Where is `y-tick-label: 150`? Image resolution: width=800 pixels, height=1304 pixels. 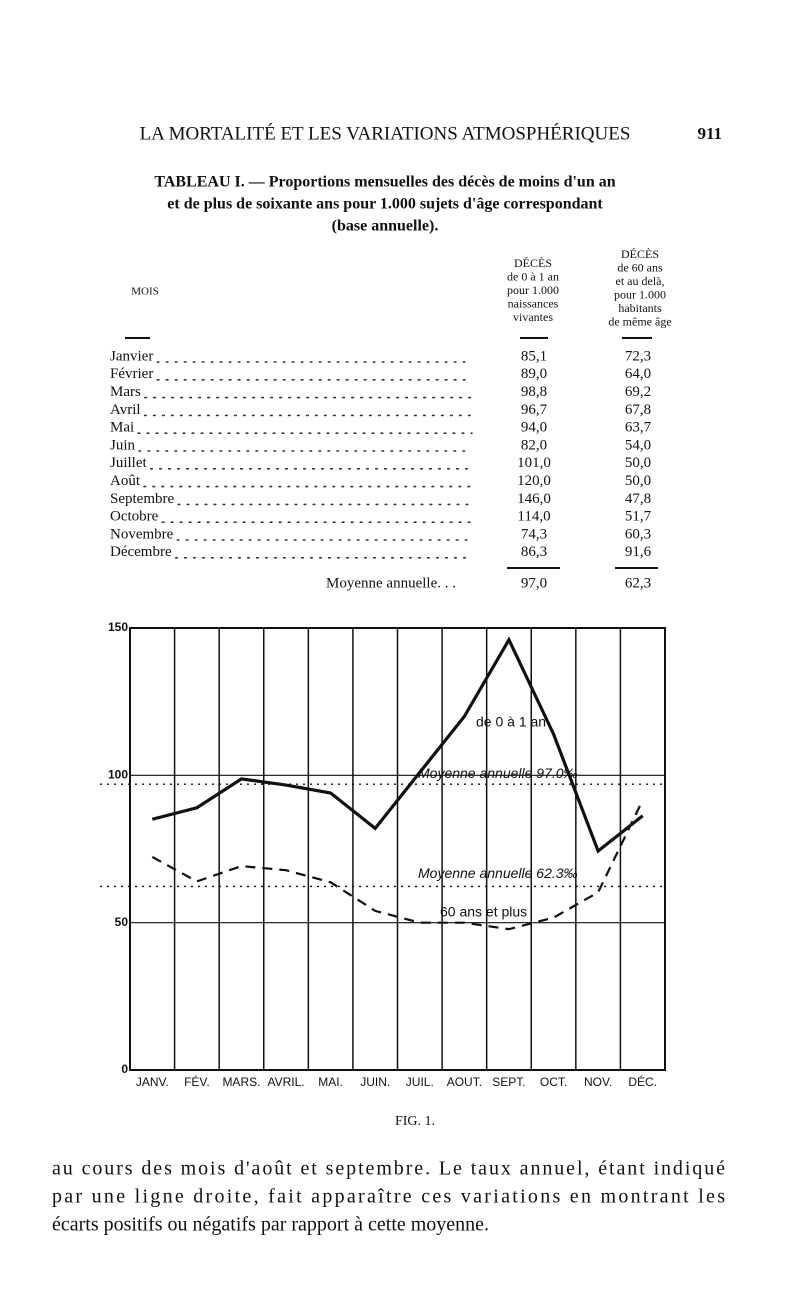
y-tick-label: 150 is located at coordinates (118, 627).